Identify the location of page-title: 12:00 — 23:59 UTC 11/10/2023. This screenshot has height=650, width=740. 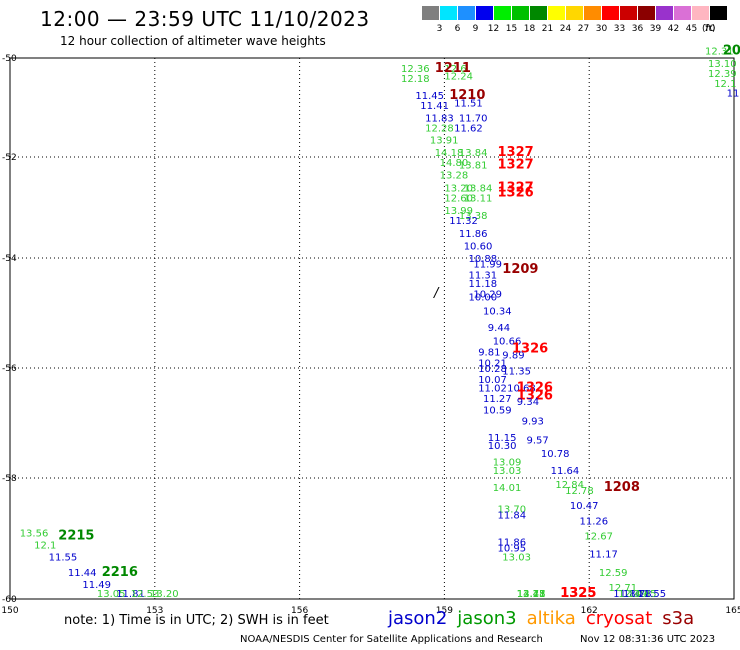
(205, 19).